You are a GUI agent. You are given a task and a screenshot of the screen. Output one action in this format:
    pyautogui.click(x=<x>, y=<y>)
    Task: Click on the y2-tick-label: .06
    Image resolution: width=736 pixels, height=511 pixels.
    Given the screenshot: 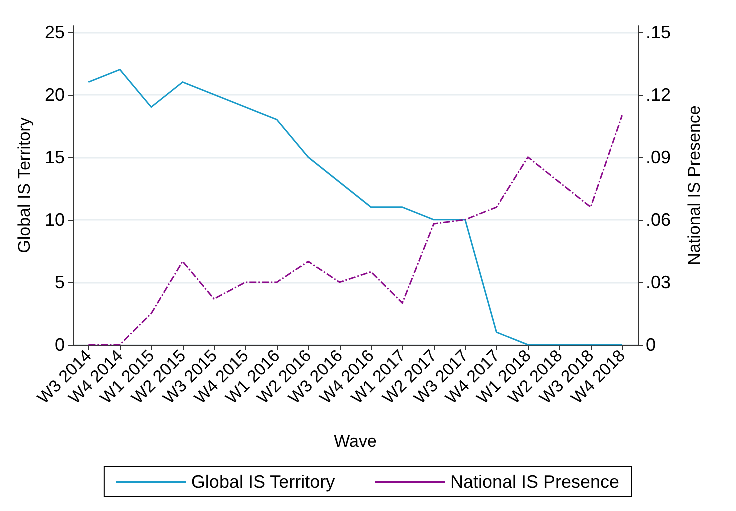 What is the action you would take?
    pyautogui.click(x=659, y=220)
    